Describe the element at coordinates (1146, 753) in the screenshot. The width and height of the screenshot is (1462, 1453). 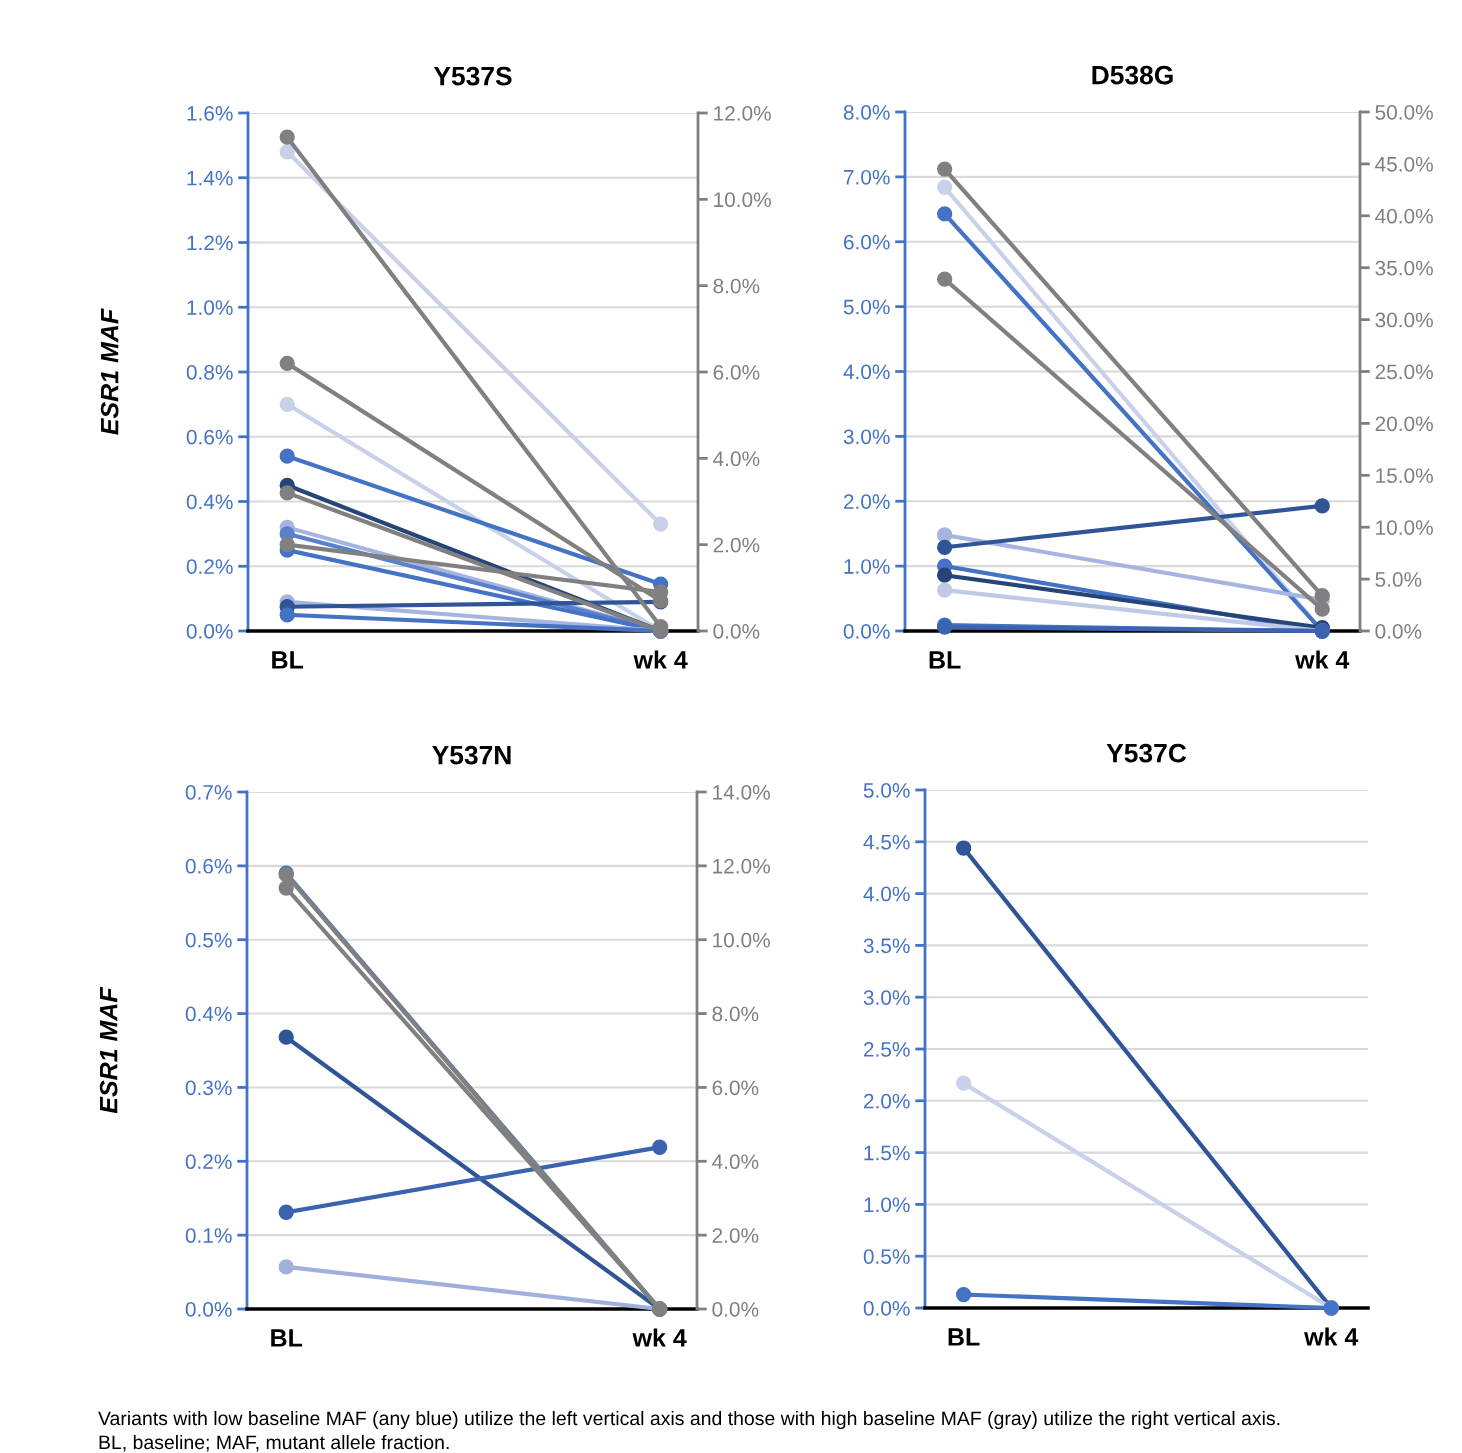
I see `chart-title: Y537C` at that location.